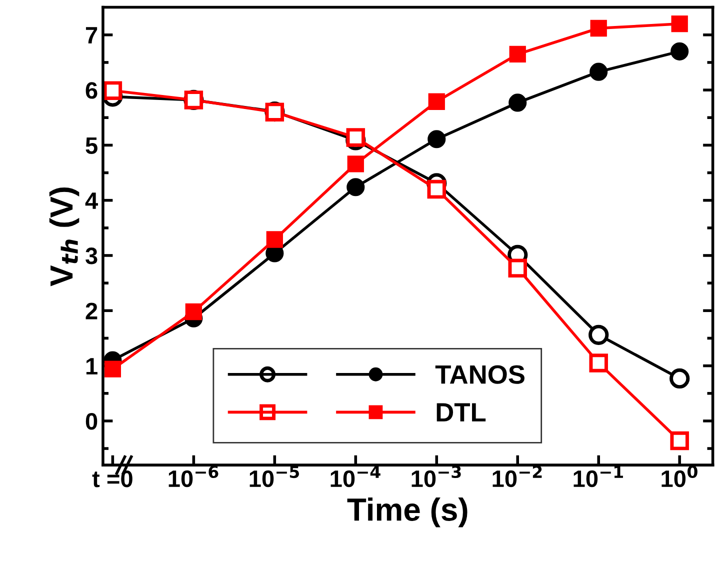 This screenshot has width=720, height=561. Describe the element at coordinates (92, 366) in the screenshot. I see `y-tick-label: 1` at that location.